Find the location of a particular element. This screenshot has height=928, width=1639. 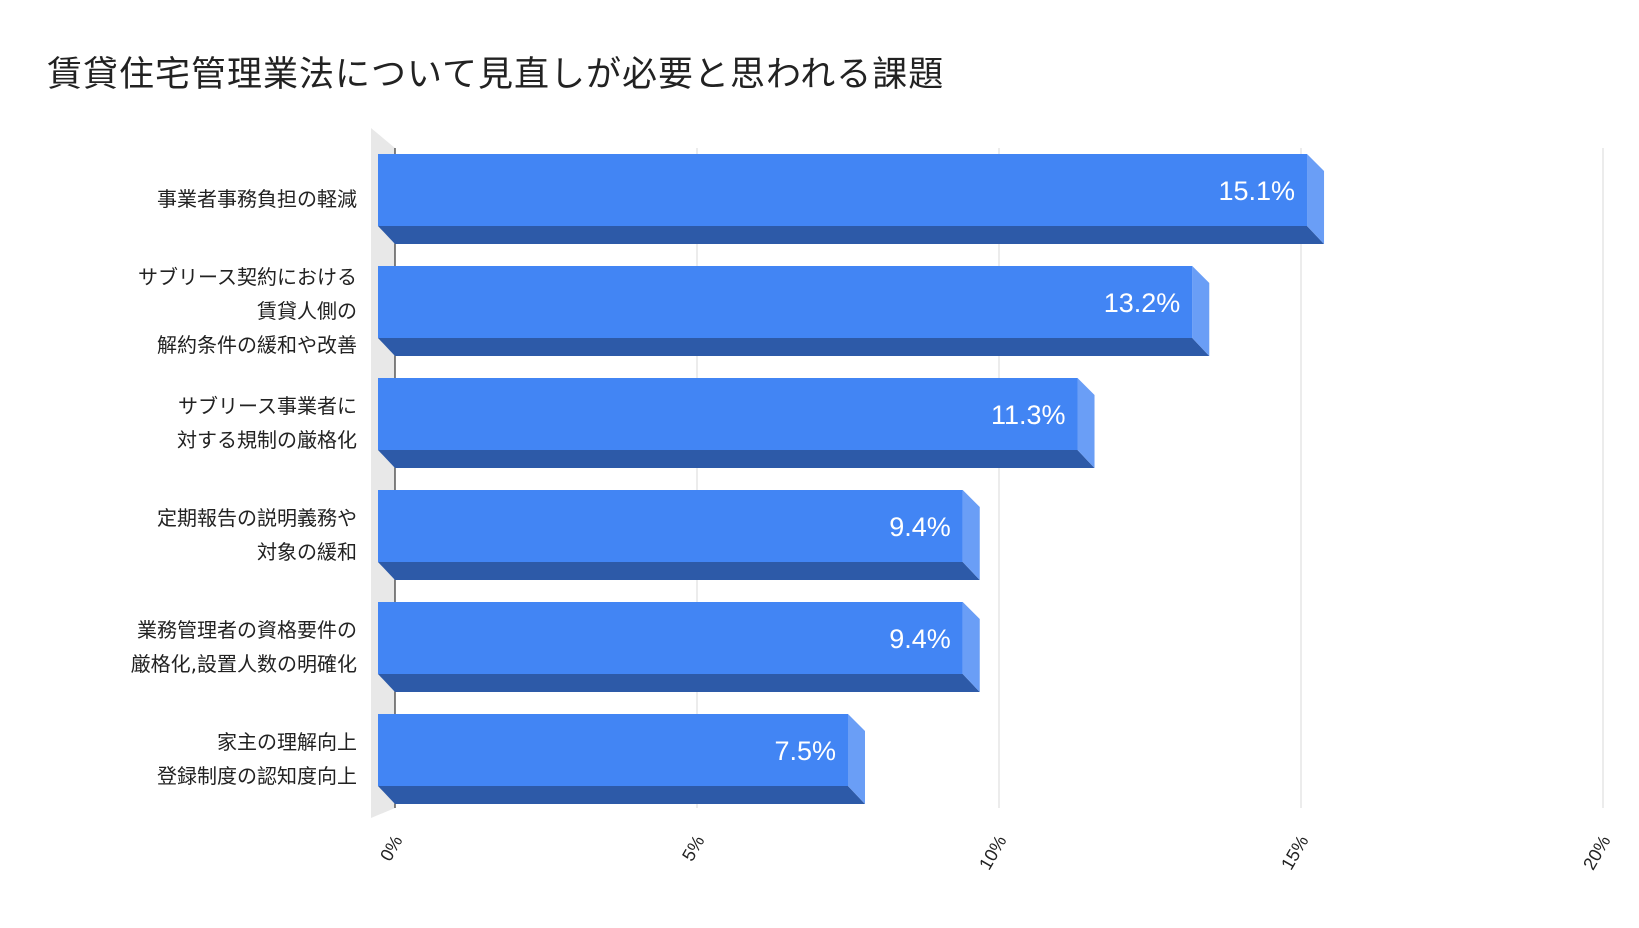

category-label-line: 対象の緩和 is located at coordinates (307, 552).